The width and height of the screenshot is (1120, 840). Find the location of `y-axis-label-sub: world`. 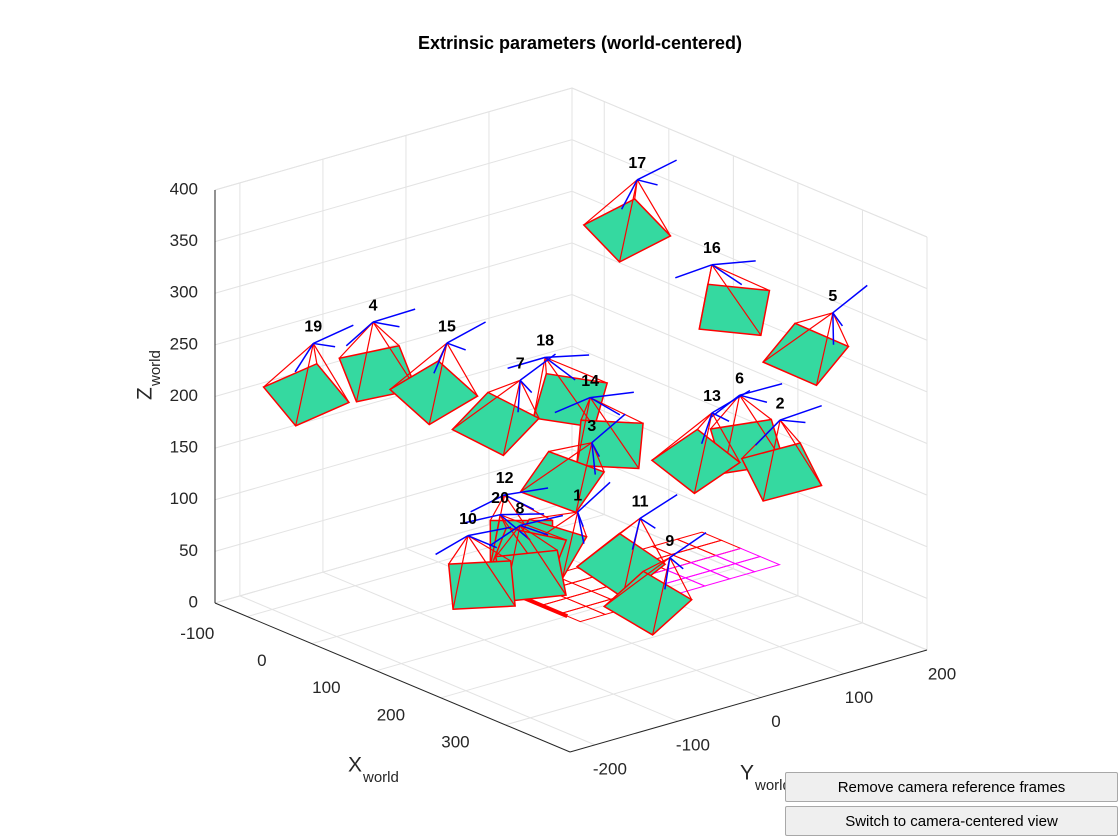

y-axis-label-sub: world is located at coordinates (772, 785).